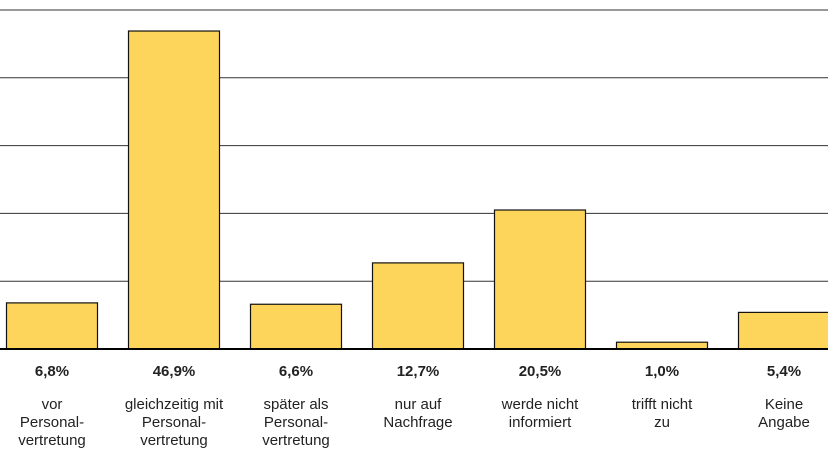  Describe the element at coordinates (419, 404) in the screenshot. I see `label-line: nur auf` at that location.